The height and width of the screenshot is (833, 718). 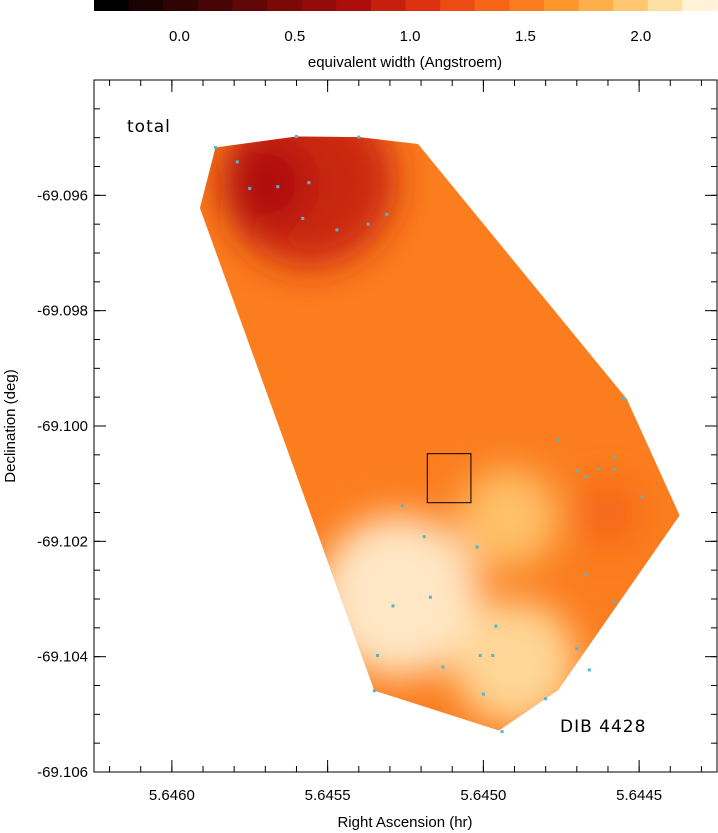 What do you see at coordinates (525, 36) in the screenshot?
I see `colorbar-tick-label: 1.5` at bounding box center [525, 36].